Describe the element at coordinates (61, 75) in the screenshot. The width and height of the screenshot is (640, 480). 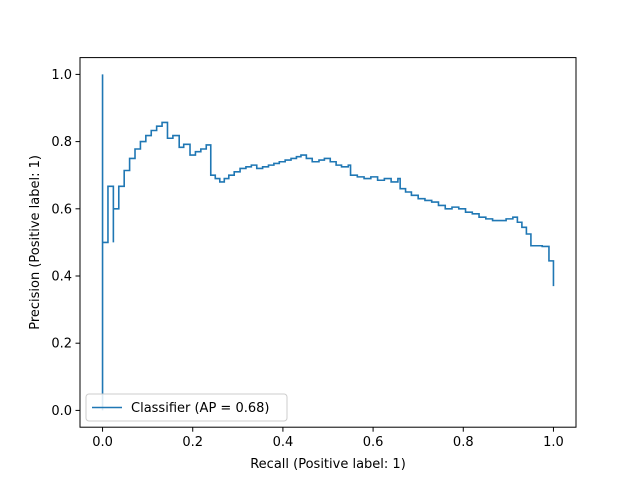
I see `y-tick-label: 1.0` at that location.